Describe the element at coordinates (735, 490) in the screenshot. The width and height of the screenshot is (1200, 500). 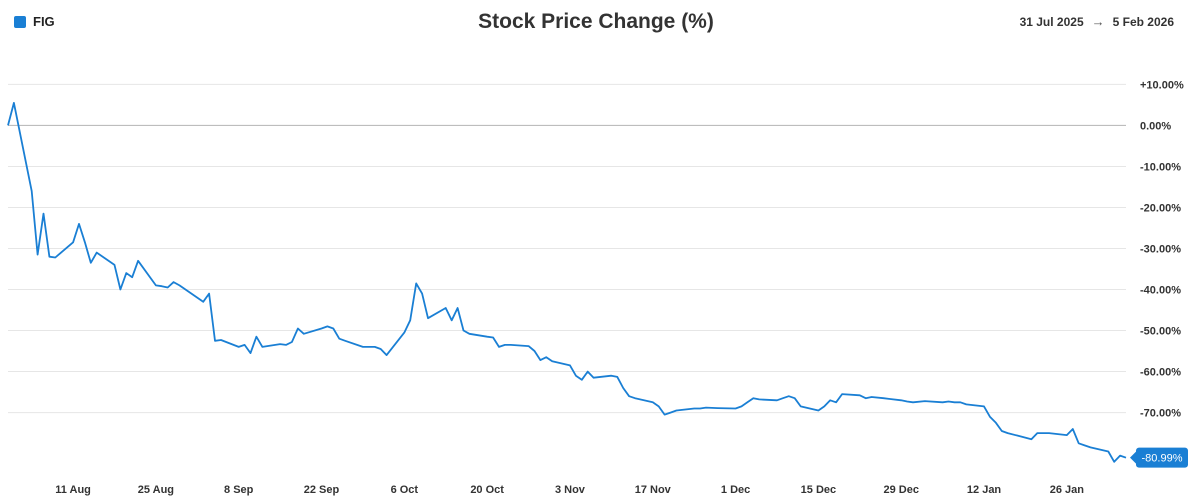
I see `x-tick-label: 1 Dec` at that location.